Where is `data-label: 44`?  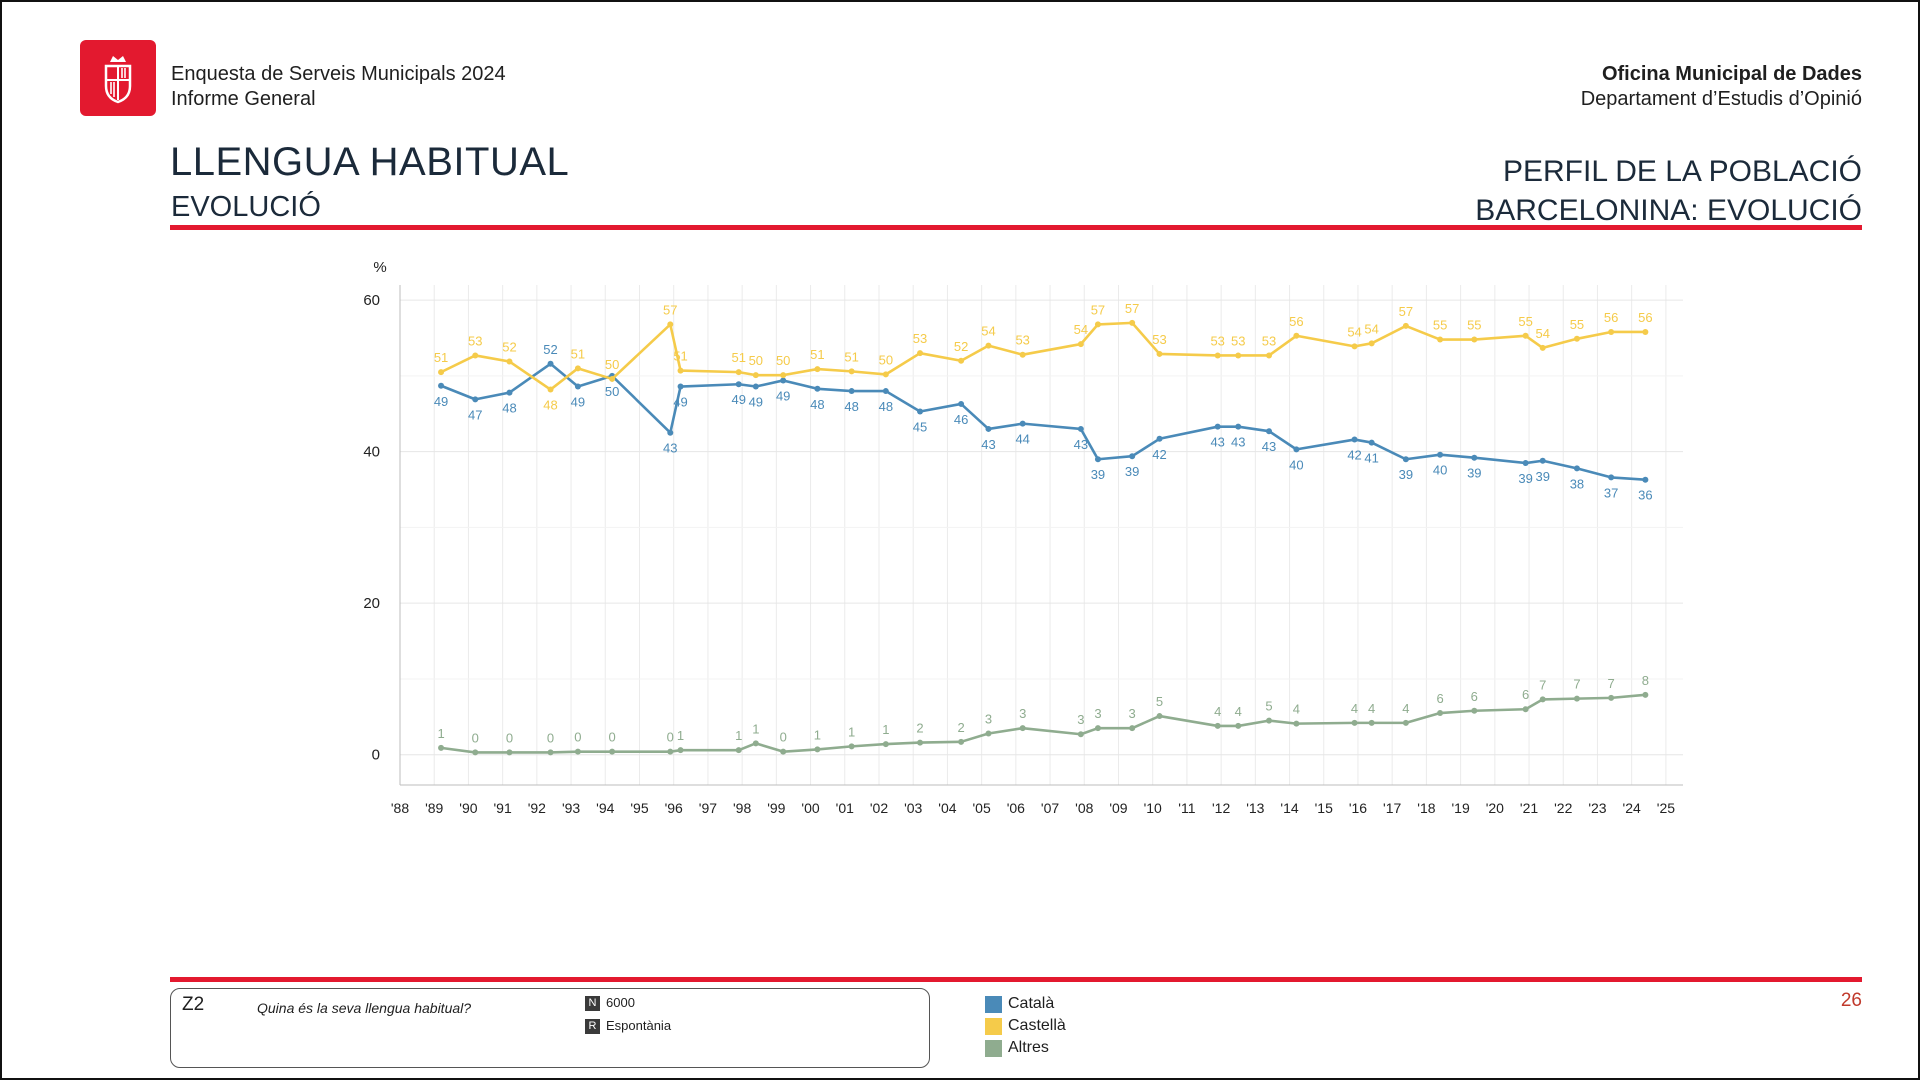
data-label: 44 is located at coordinates (1022, 439).